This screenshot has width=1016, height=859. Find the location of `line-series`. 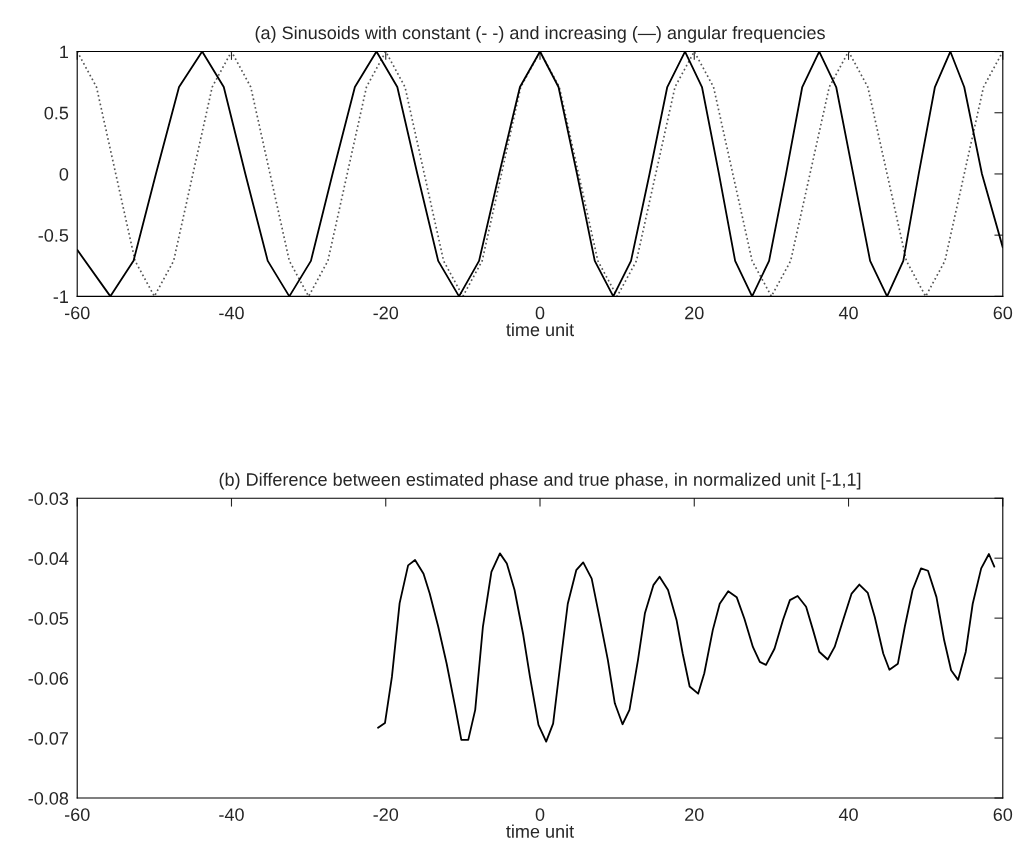

line-series is located at coordinates (686, 647).